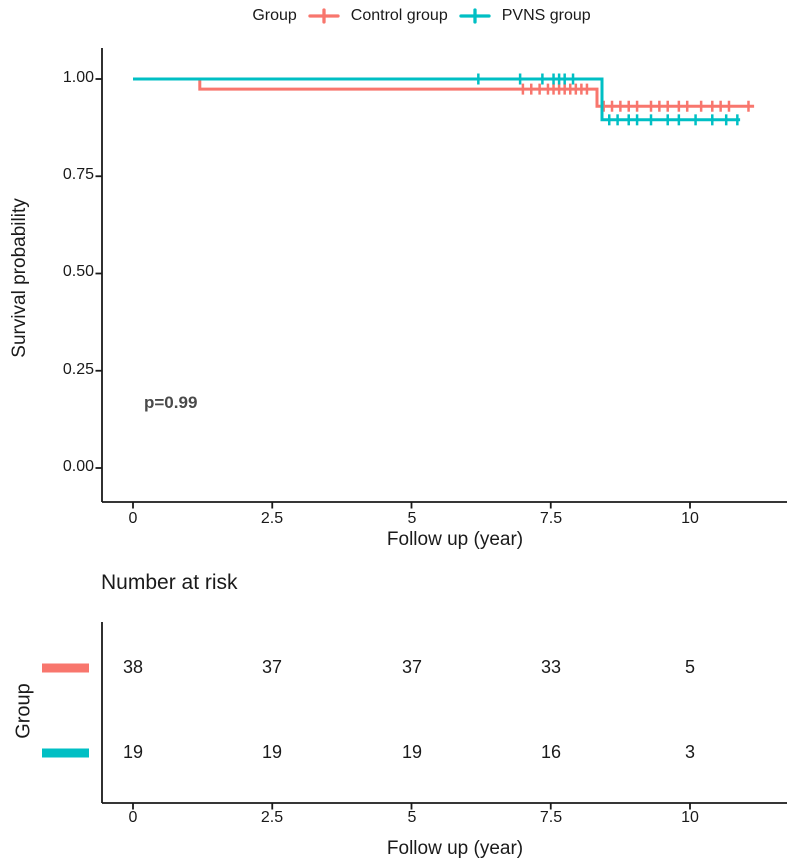  I want to click on chart-legend: Group Control group PVNS group, so click(393, 16).